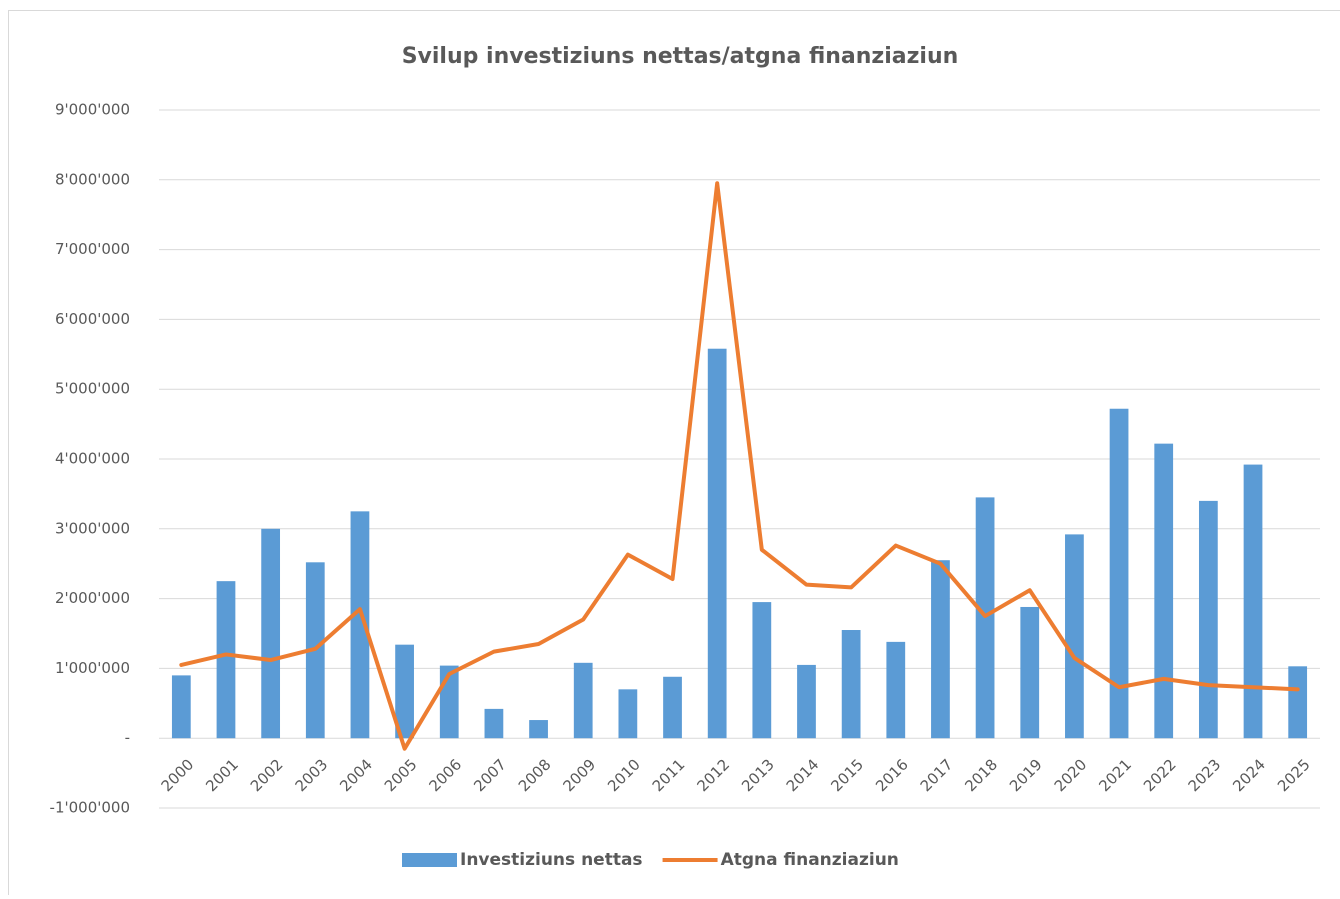  I want to click on y-tick-label: 9'000'000, so click(92, 110).